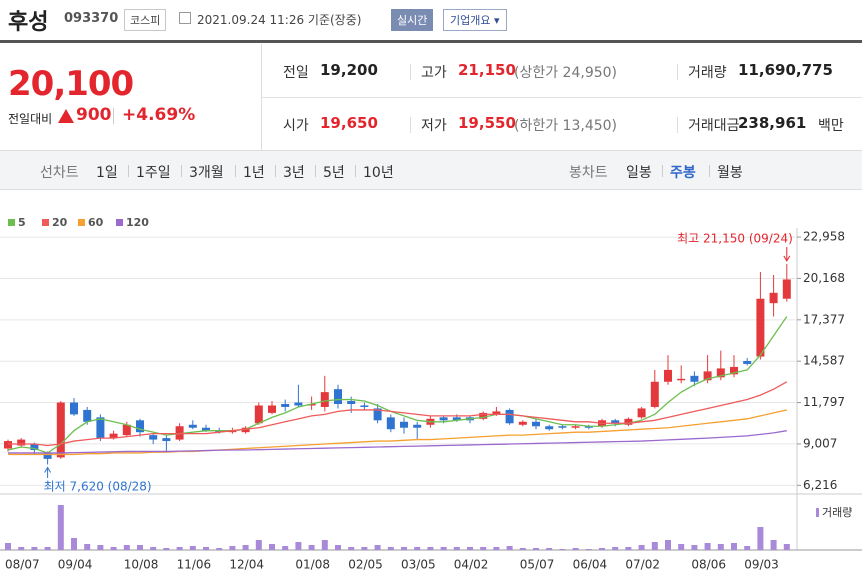 This screenshot has height=579, width=862. Describe the element at coordinates (71, 84) in the screenshot. I see `price: 20,100` at that location.